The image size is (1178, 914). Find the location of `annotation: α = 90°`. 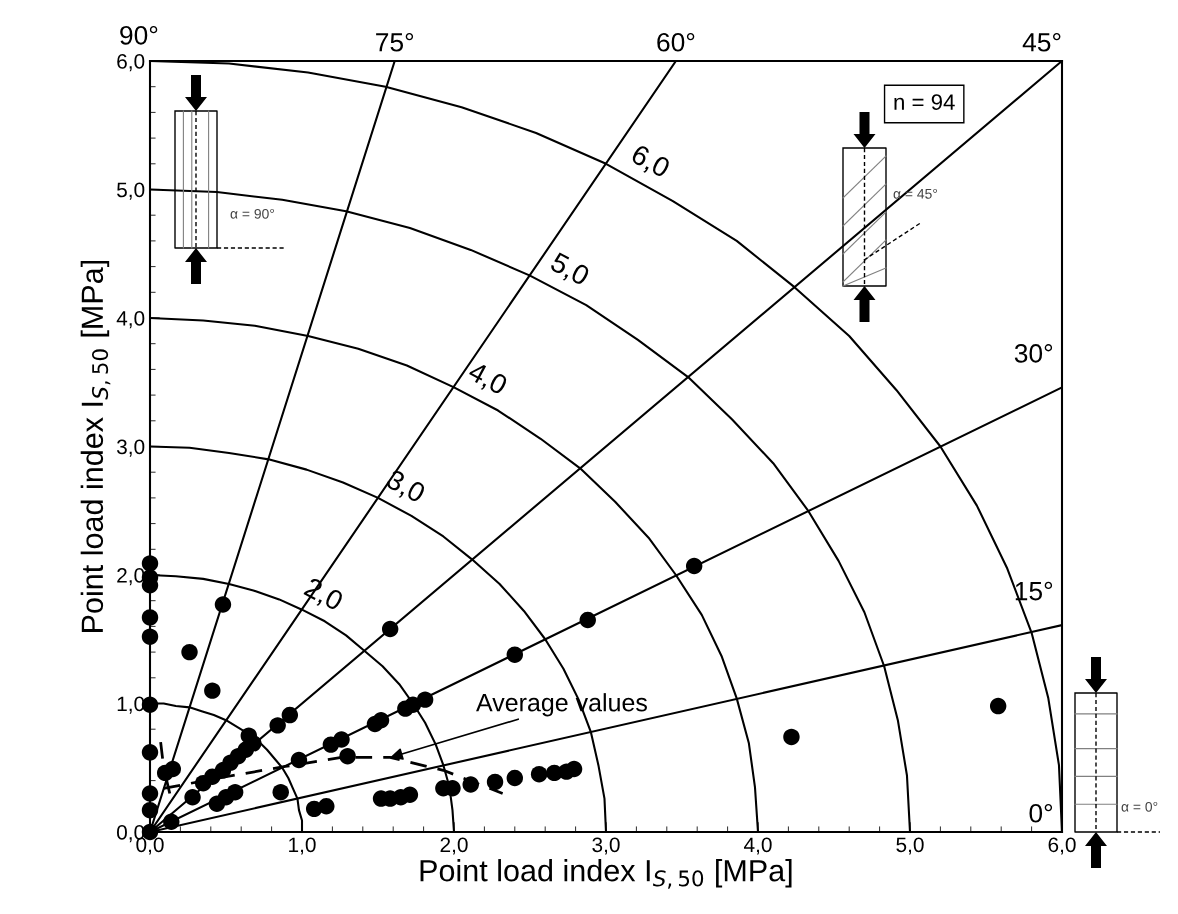

annotation: α = 90° is located at coordinates (252, 213).